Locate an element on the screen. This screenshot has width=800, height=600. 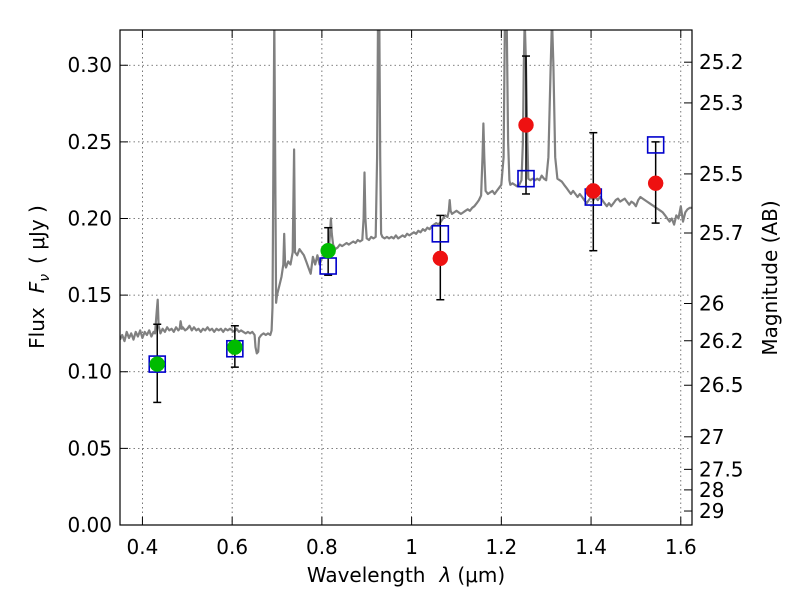
x-tick-label: 1.4 is located at coordinates (591, 547).